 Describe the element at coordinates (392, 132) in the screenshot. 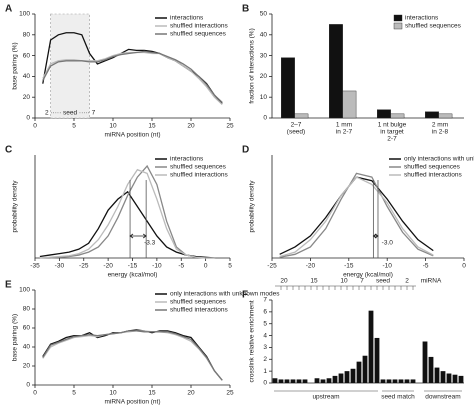

I see `x-tick-label: in target` at that location.